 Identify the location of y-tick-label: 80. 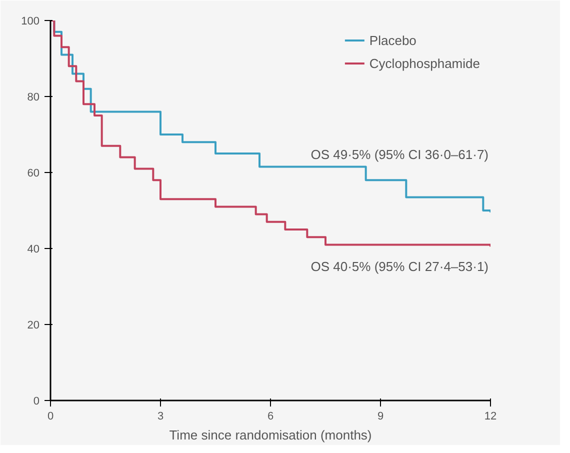
(33, 98).